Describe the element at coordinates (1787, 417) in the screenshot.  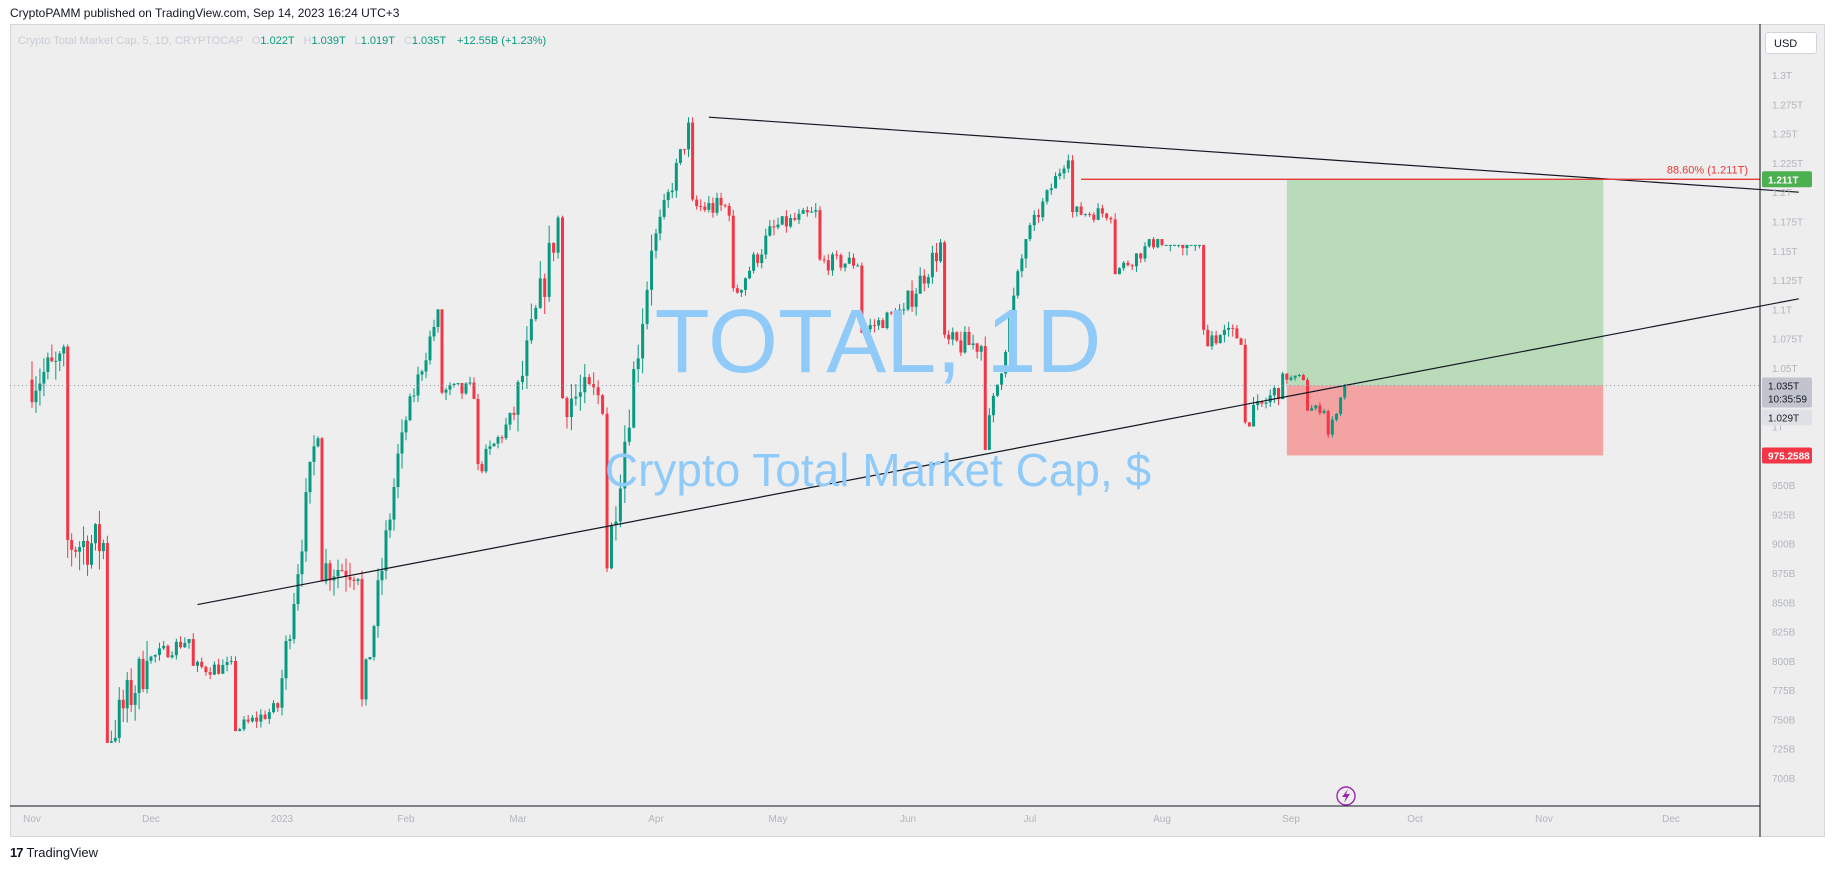
I see `secondary-price-badge-bg` at that location.